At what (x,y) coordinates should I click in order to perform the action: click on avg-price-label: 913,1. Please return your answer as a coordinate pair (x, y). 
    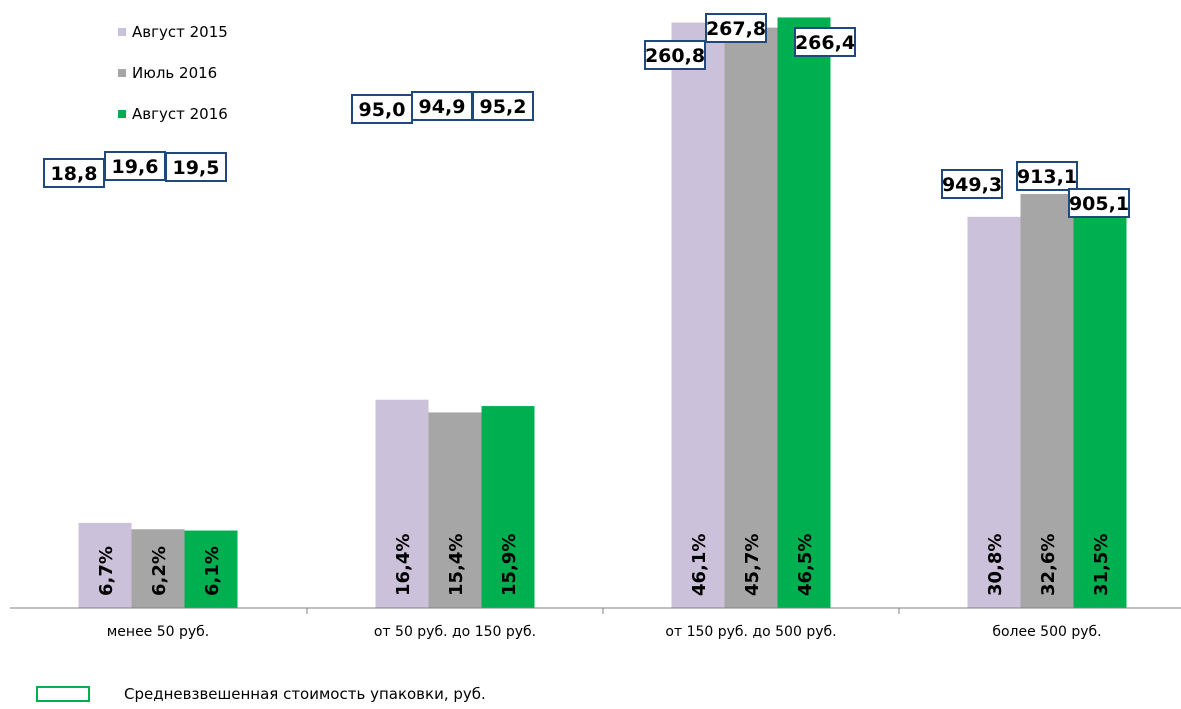
    Looking at the image, I should click on (1047, 177).